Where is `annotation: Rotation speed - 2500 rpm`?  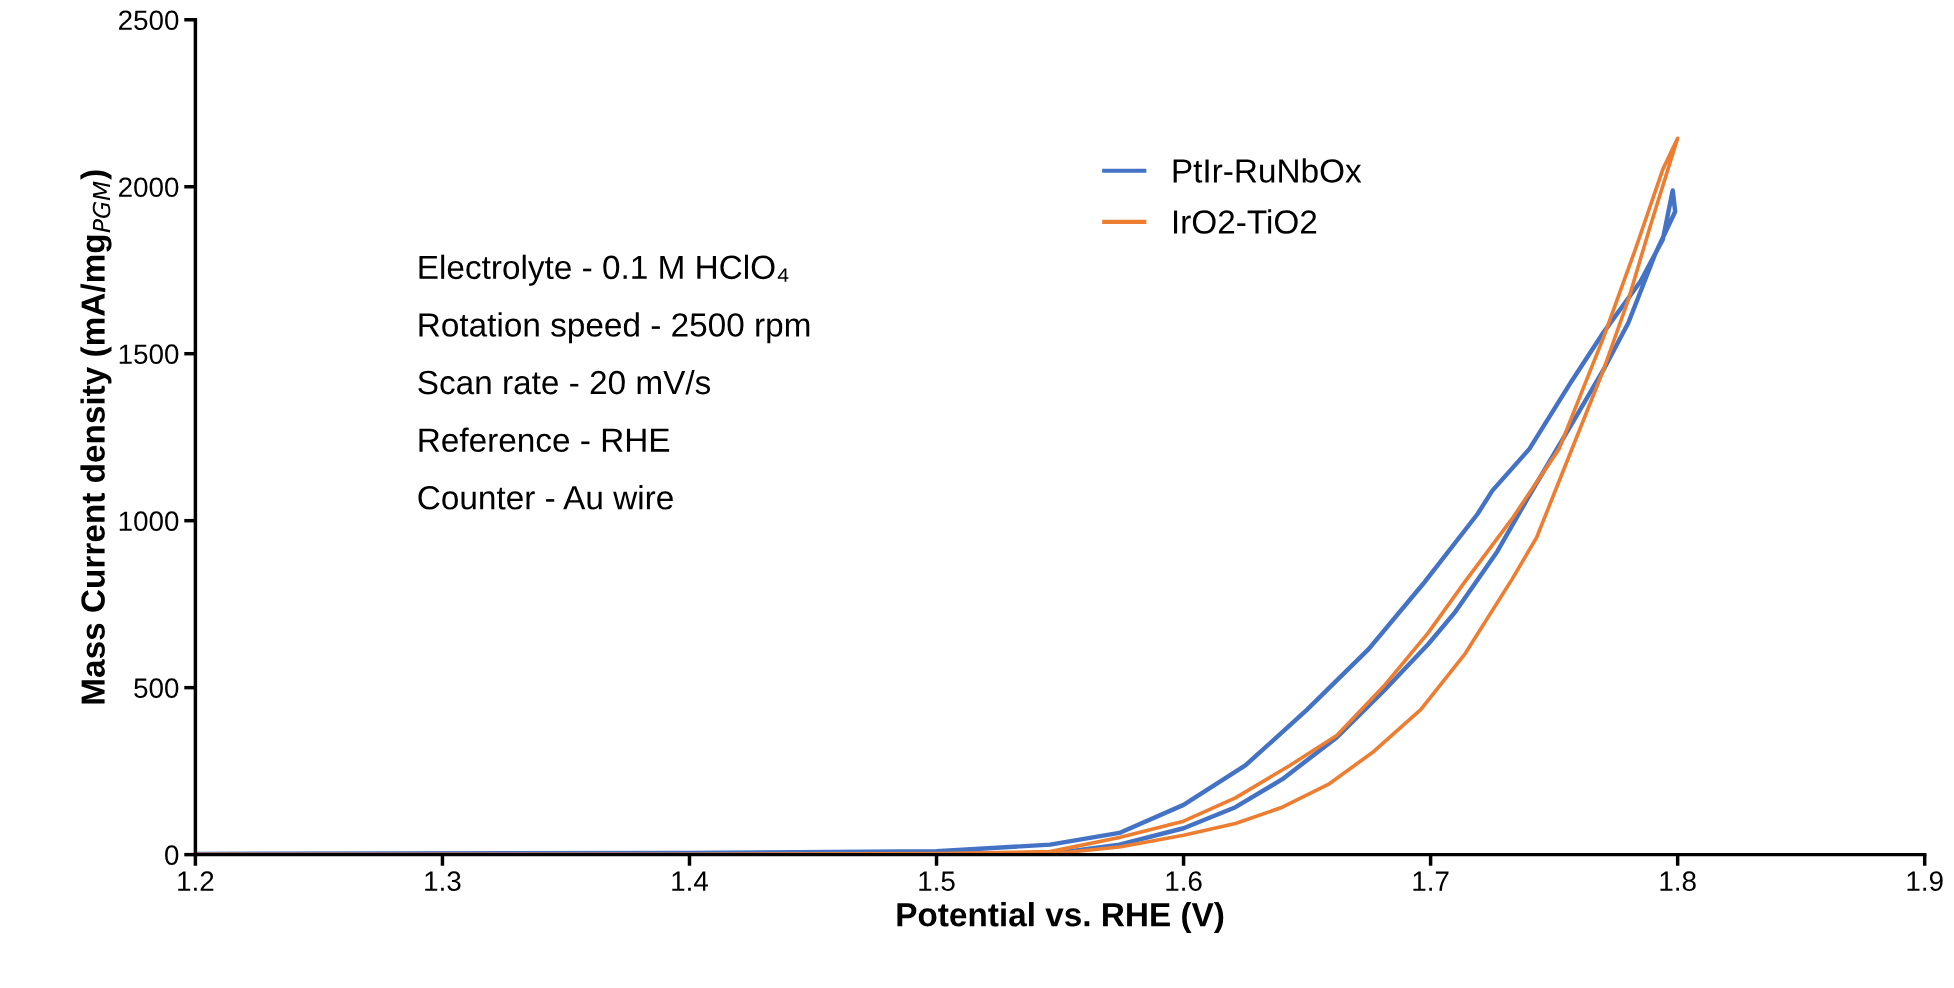 annotation: Rotation speed - 2500 rpm is located at coordinates (614, 328).